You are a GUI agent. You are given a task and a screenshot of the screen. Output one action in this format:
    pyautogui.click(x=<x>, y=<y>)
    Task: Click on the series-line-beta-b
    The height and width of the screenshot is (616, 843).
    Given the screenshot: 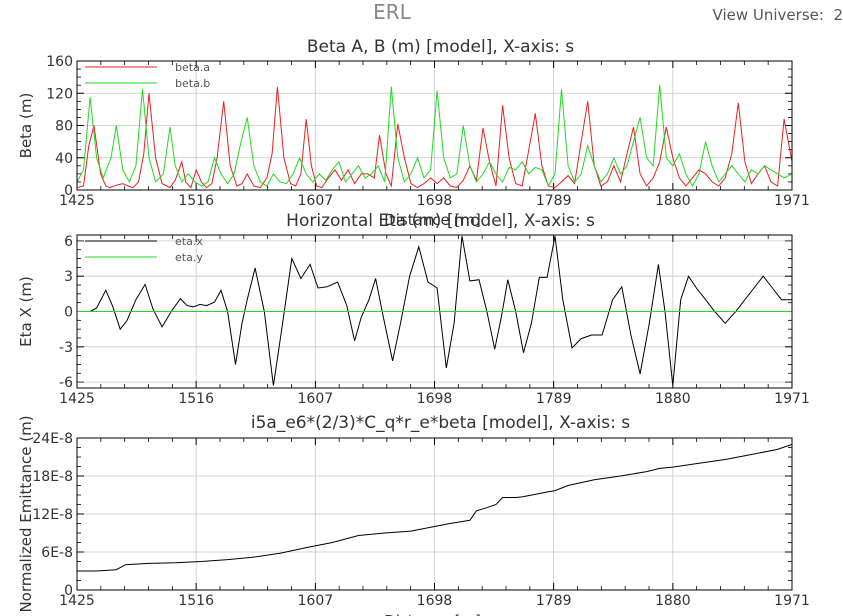 What is the action you would take?
    pyautogui.click(x=434, y=136)
    